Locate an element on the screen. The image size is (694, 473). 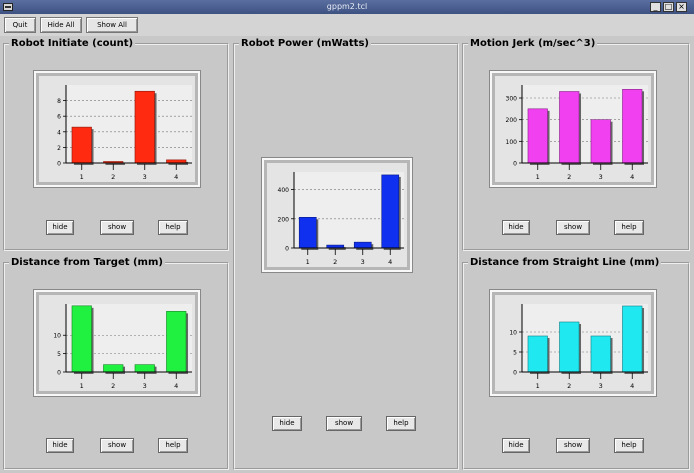
toolbar: Quit Hide All Show All is located at coordinates (347, 25).